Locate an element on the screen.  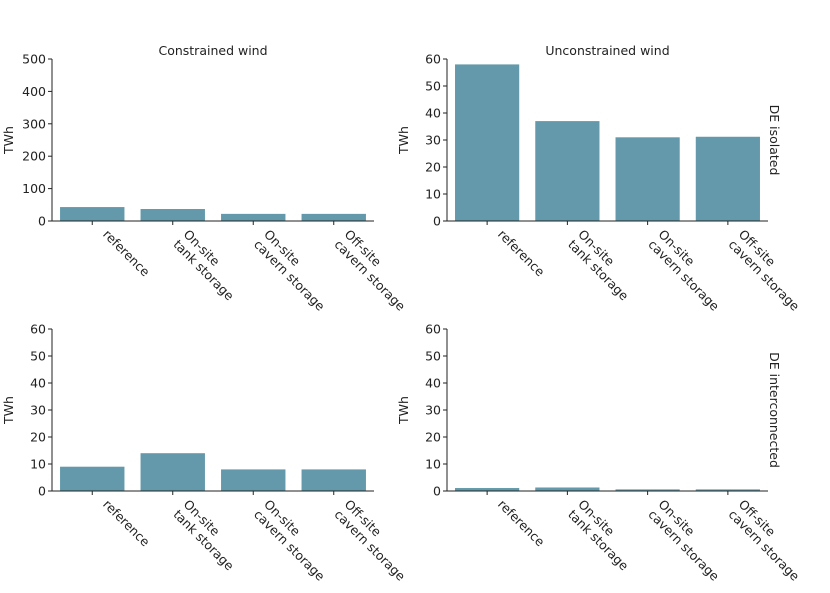
row-facet-label: DE isolated is located at coordinates (774, 140).